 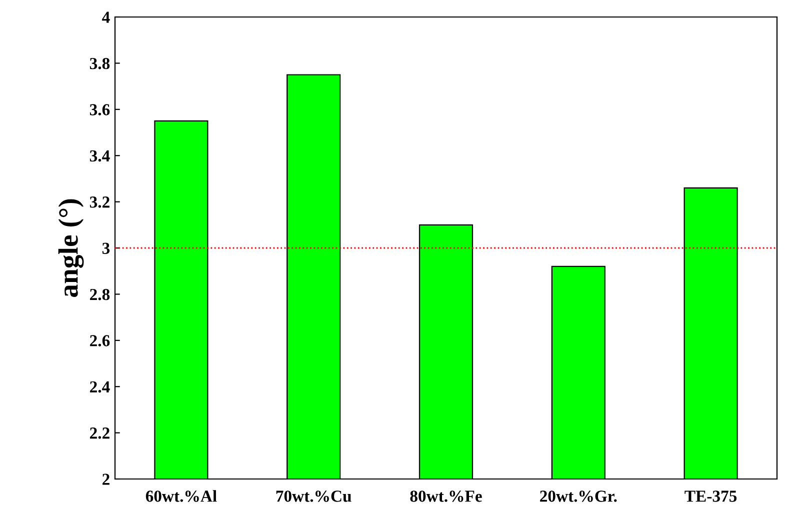 I want to click on y-tick-label: 3.6, so click(x=100, y=110).